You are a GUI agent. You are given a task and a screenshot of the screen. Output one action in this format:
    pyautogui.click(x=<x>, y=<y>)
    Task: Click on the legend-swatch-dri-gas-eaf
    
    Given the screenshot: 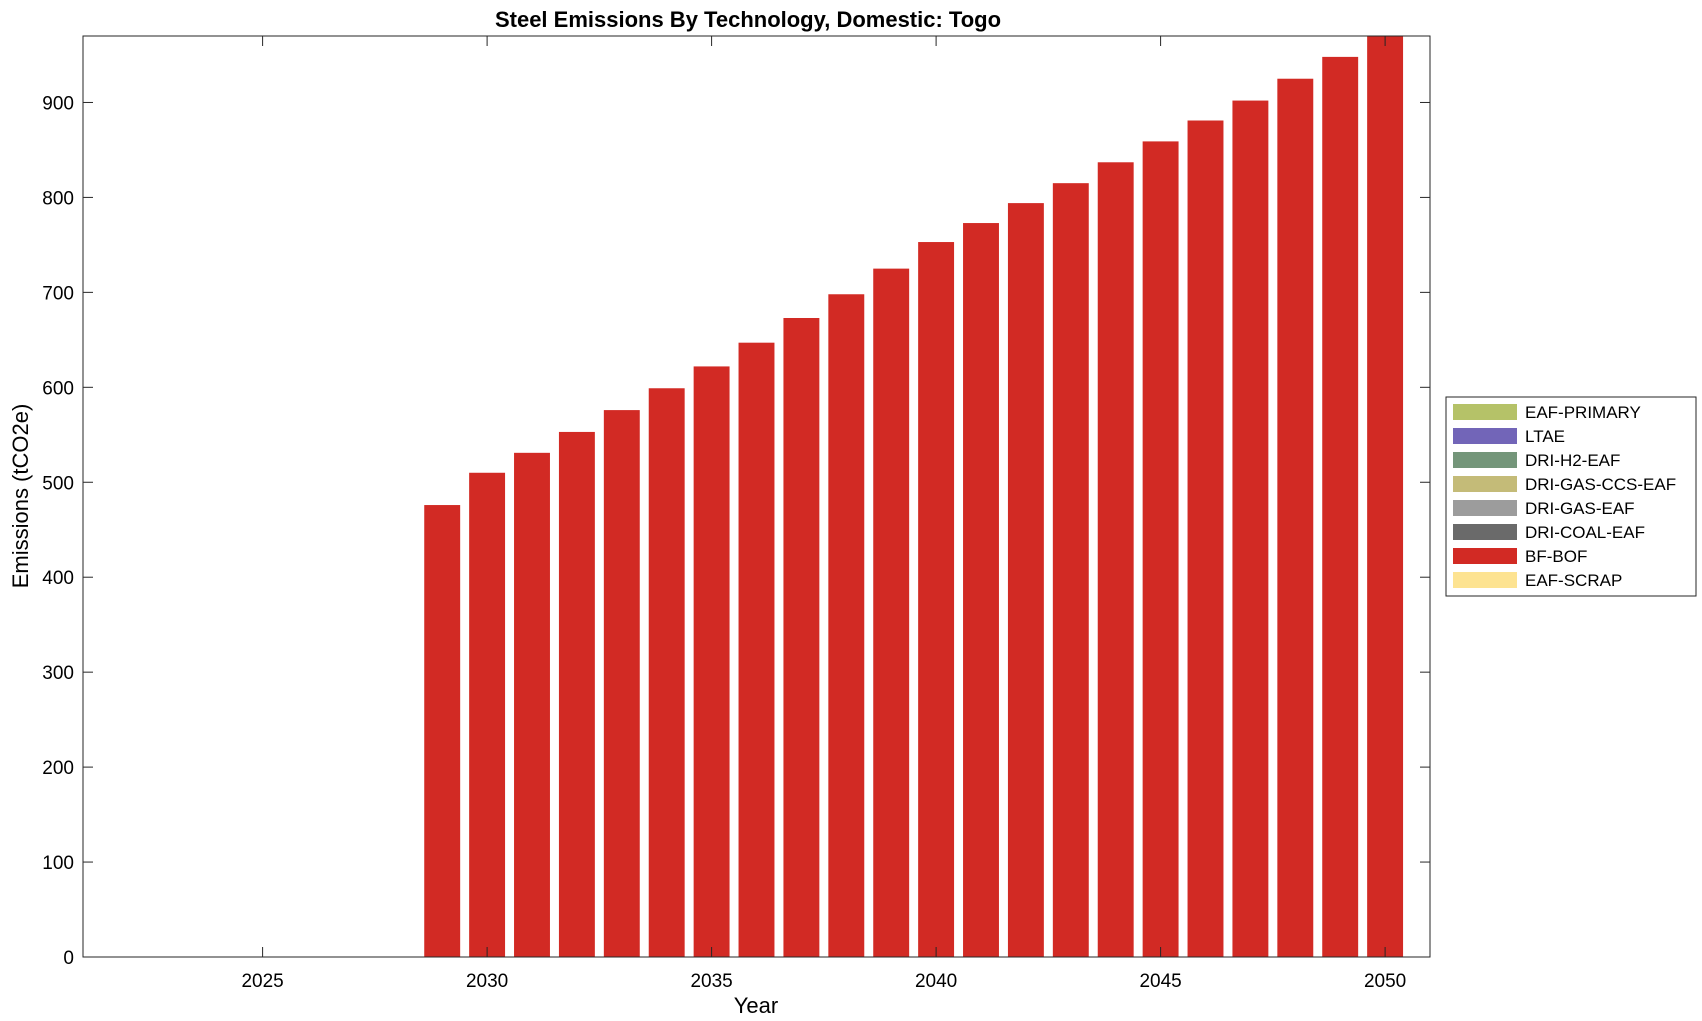 What is the action you would take?
    pyautogui.click(x=1485, y=508)
    